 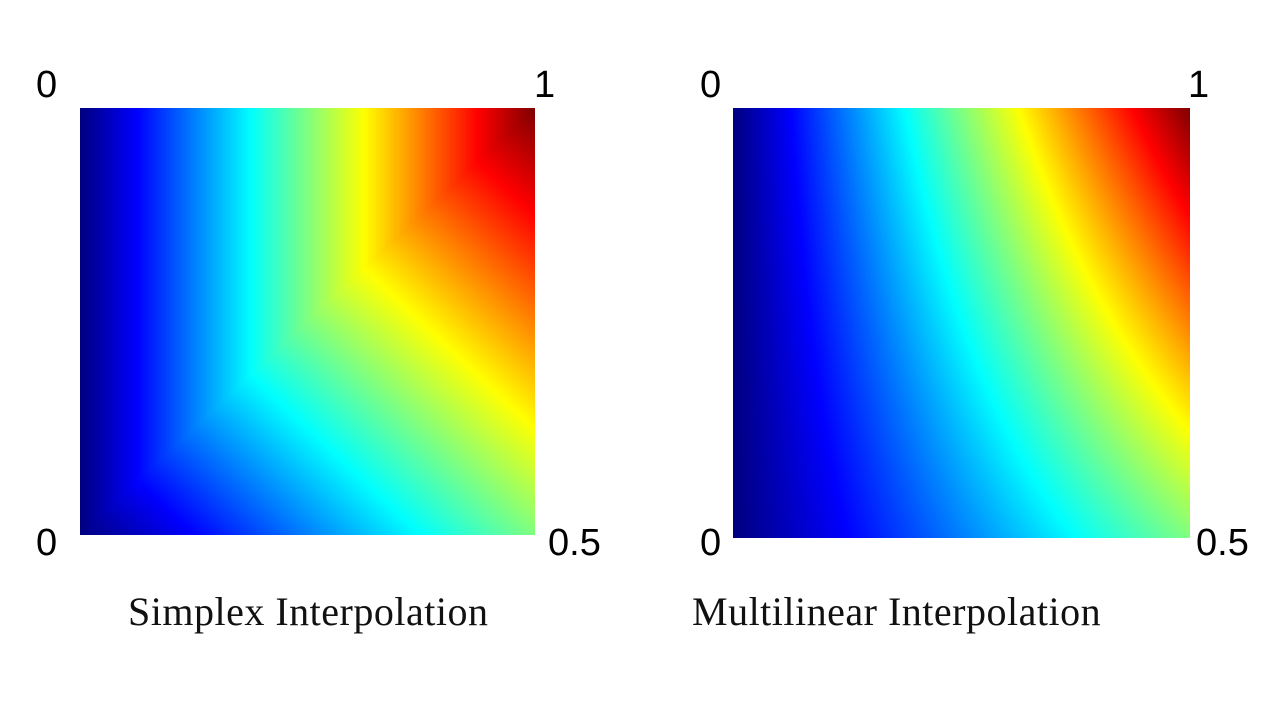 I want to click on multilinear-caption: Multilinear Interpolation, so click(x=897, y=611).